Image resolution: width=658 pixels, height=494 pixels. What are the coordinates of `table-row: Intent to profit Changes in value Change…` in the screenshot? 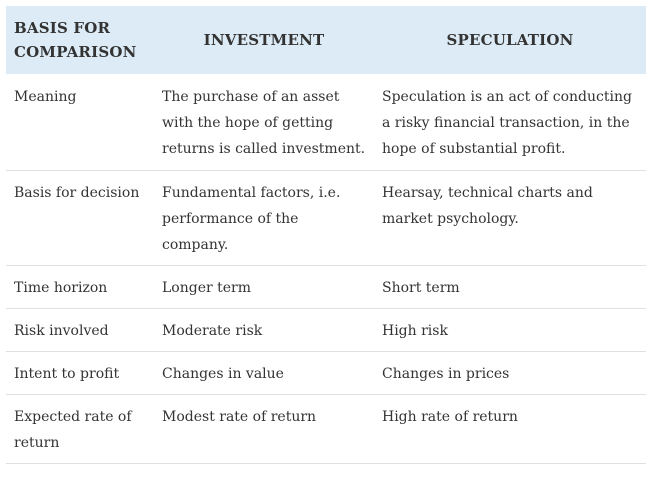 It's located at (326, 373).